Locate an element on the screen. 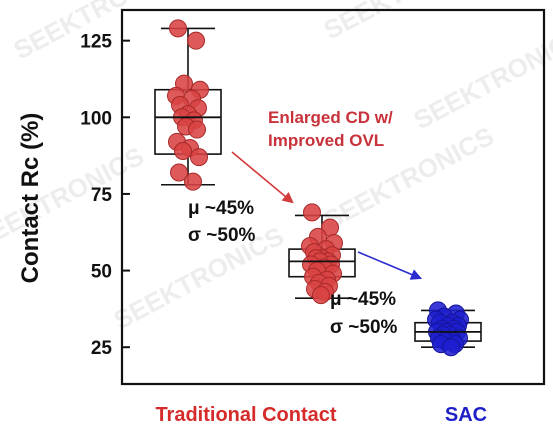  transition-label-line-1: Enlarged CD w/ is located at coordinates (330, 117).